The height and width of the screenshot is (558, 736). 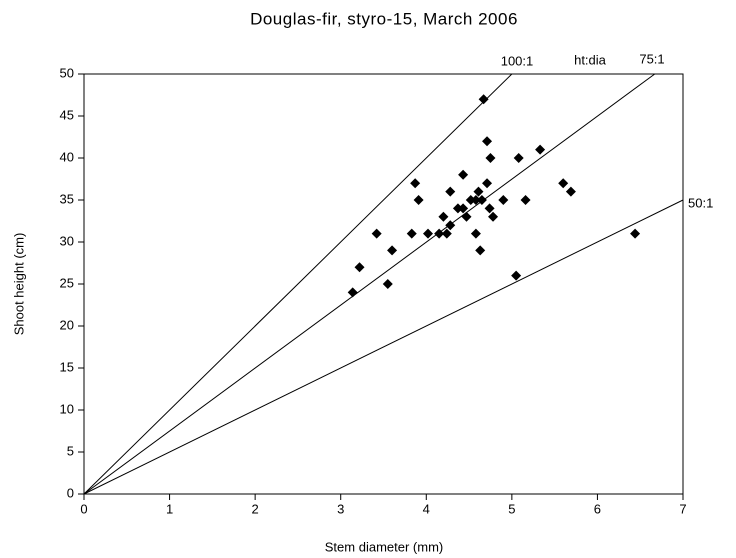 What do you see at coordinates (67, 198) in the screenshot?
I see `y-tick-label: 35` at bounding box center [67, 198].